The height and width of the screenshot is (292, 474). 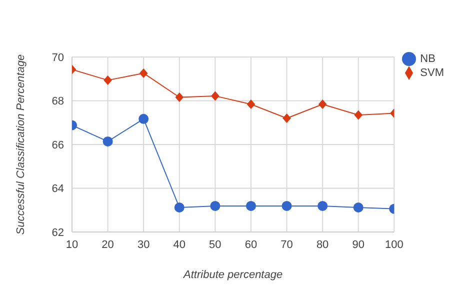 I want to click on x-tick-label: 60, so click(x=251, y=244).